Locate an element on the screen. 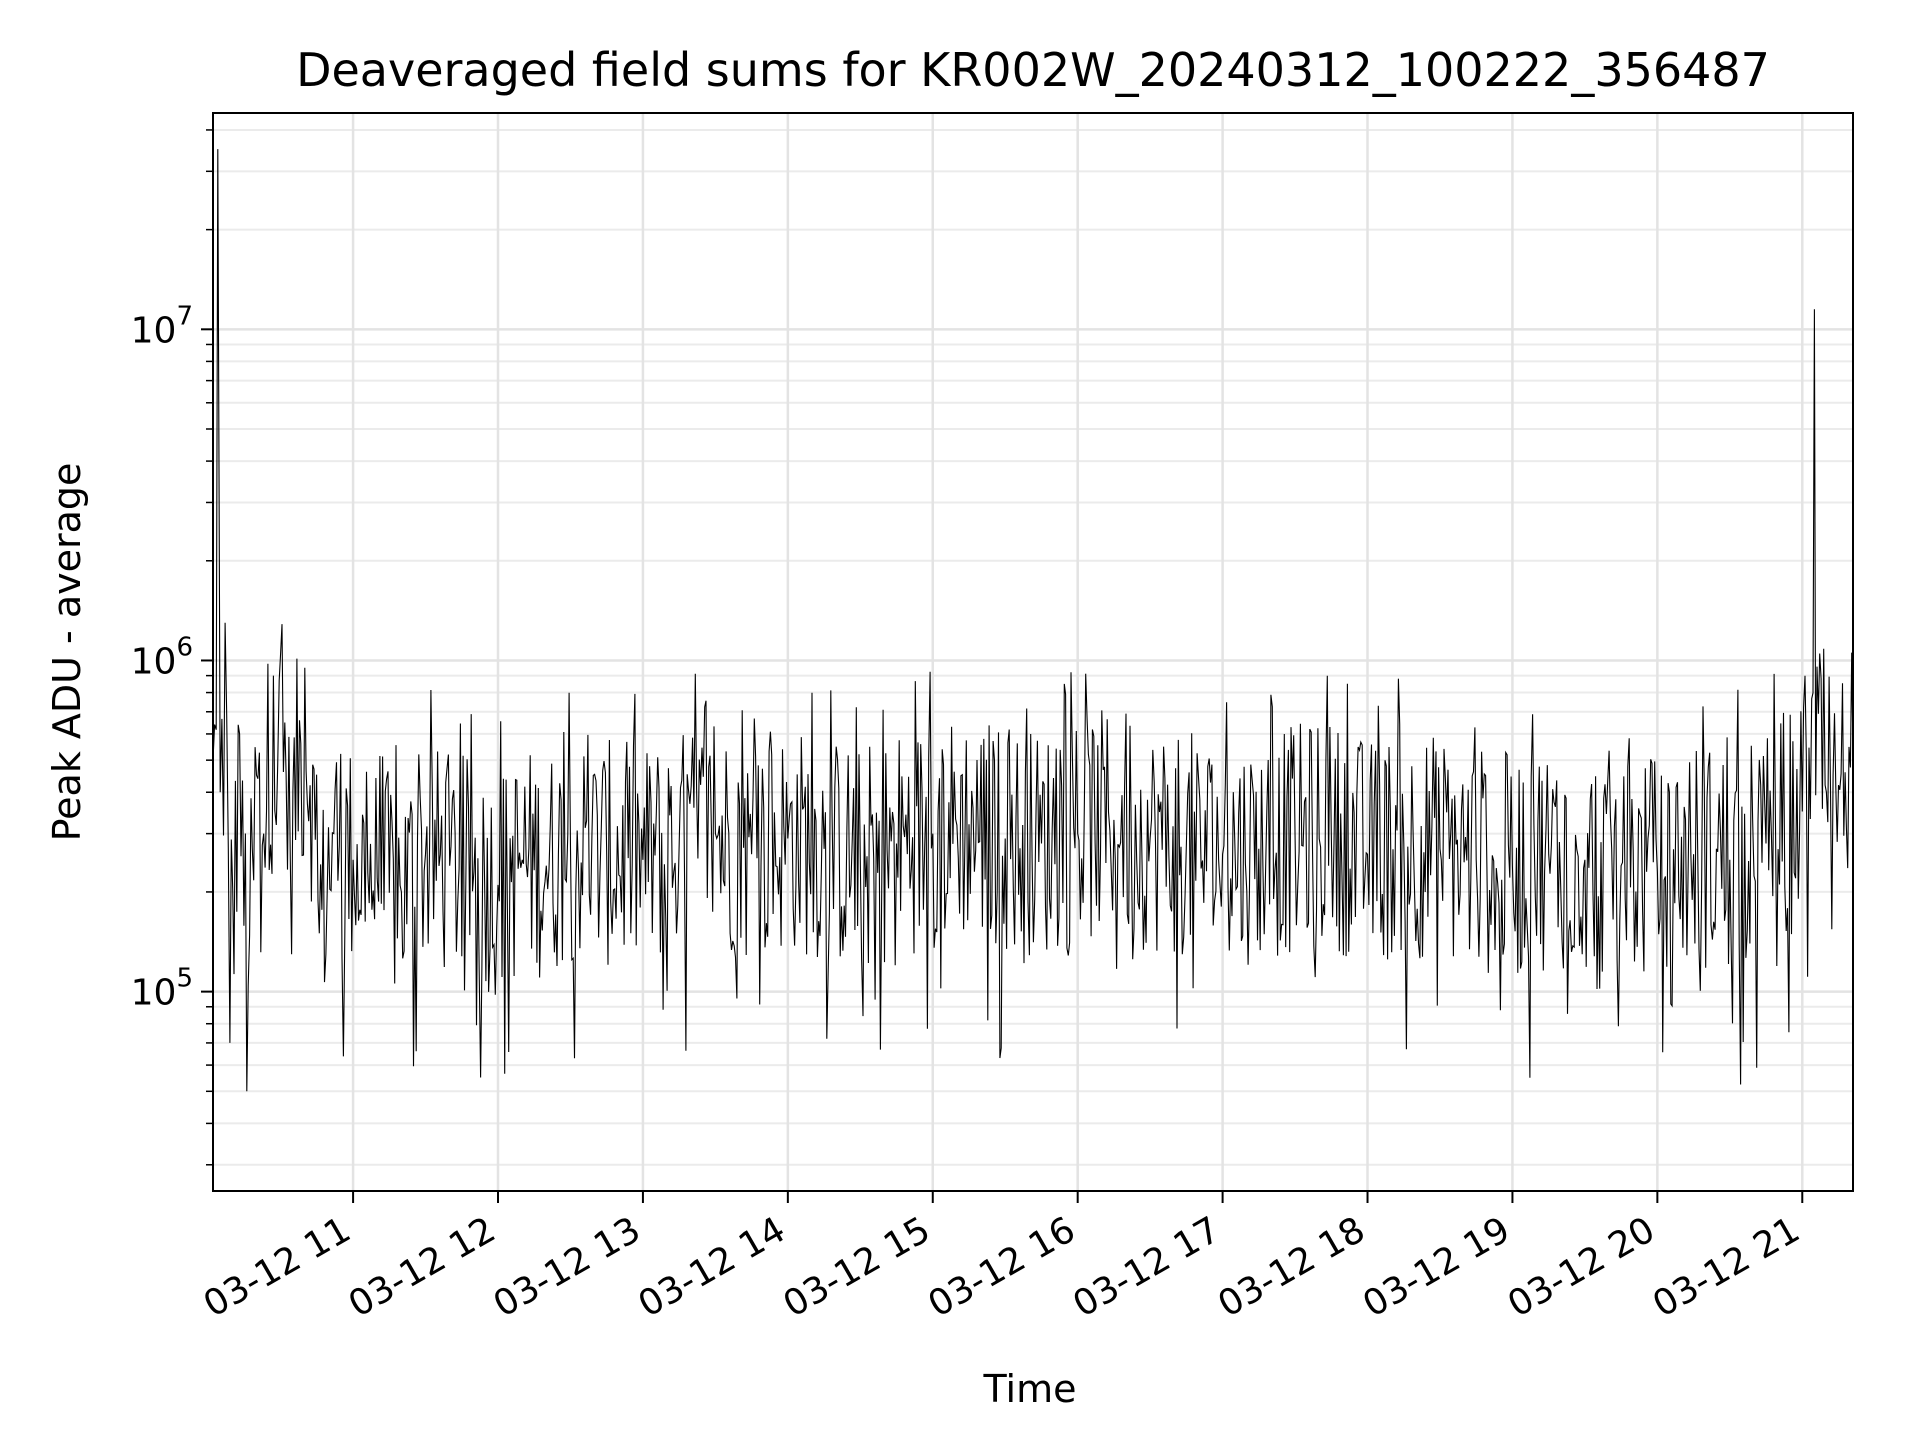 The height and width of the screenshot is (1440, 1920). y-tick-label: 10⁶ is located at coordinates (162, 657).